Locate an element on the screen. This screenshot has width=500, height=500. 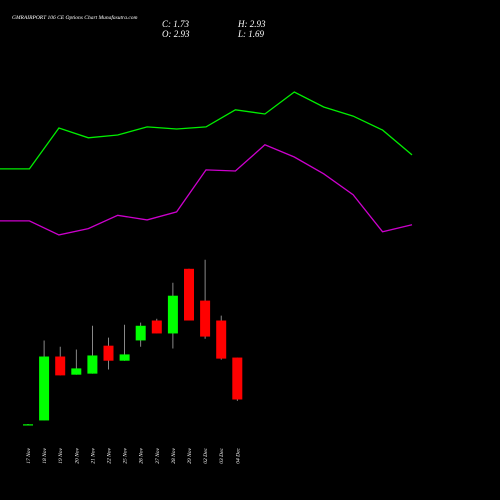
x-tick-label: 02 Dec is located at coordinates (206, 455).